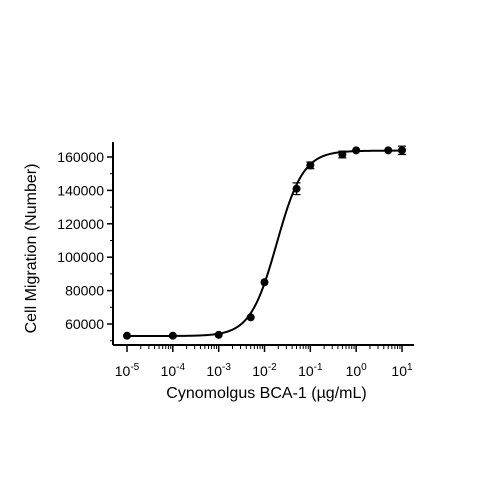 Image resolution: width=500 pixels, height=500 pixels. I want to click on x-tick-label: 10⁻¹, so click(310, 370).